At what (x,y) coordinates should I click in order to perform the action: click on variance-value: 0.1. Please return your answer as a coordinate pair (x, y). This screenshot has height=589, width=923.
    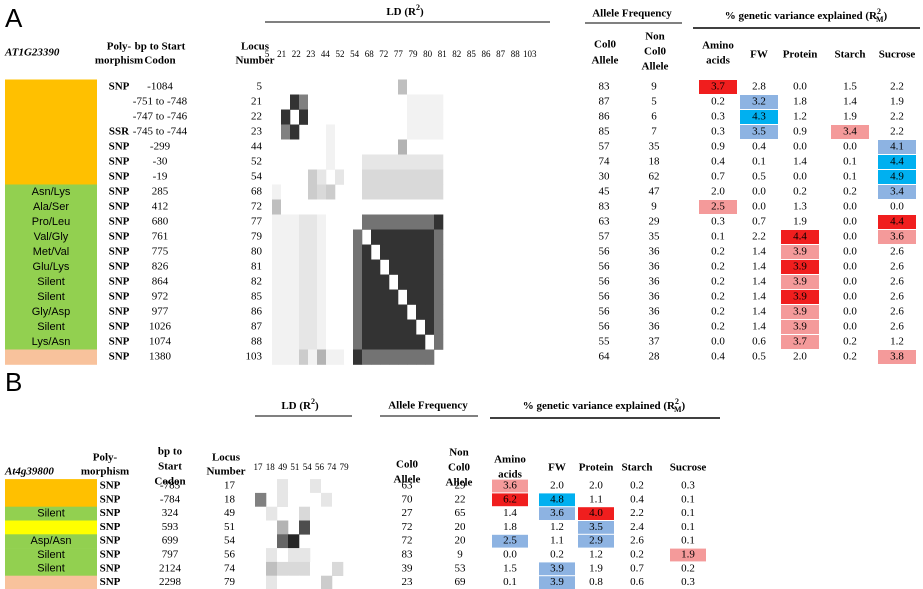
    Looking at the image, I should click on (688, 499).